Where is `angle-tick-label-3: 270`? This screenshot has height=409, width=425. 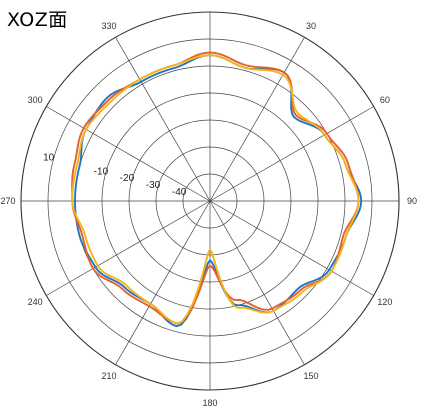
angle-tick-label-3: 270 is located at coordinates (7, 201).